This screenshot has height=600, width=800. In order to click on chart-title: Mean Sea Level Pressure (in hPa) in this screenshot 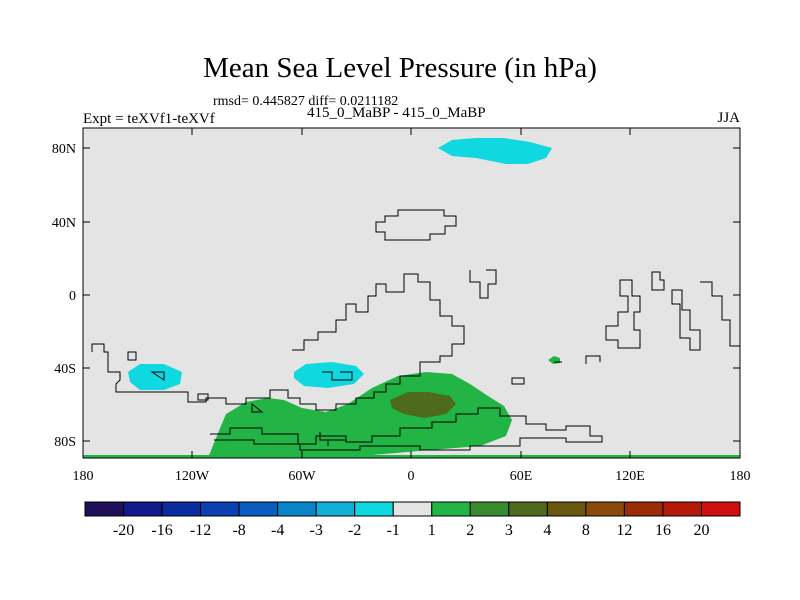, I will do `click(400, 68)`.